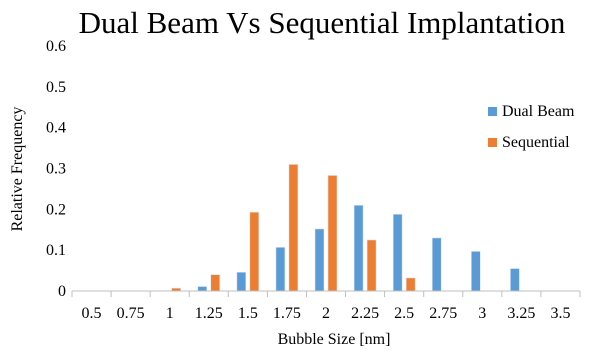 Image resolution: width=596 pixels, height=350 pixels. I want to click on x-tick-label: 2.25, so click(365, 313).